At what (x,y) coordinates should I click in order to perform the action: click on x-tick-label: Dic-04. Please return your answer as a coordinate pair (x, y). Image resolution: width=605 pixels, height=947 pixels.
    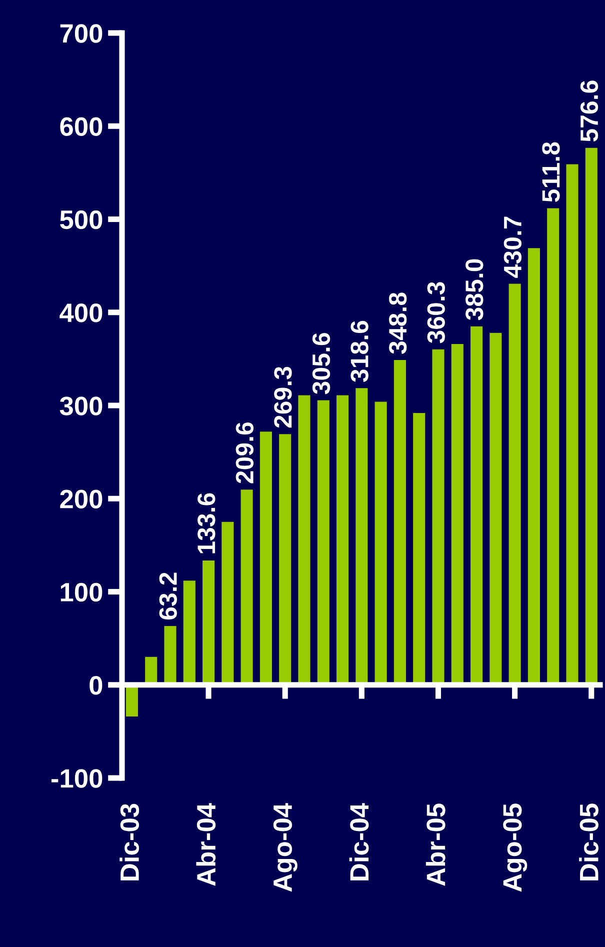
    Looking at the image, I should click on (359, 841).